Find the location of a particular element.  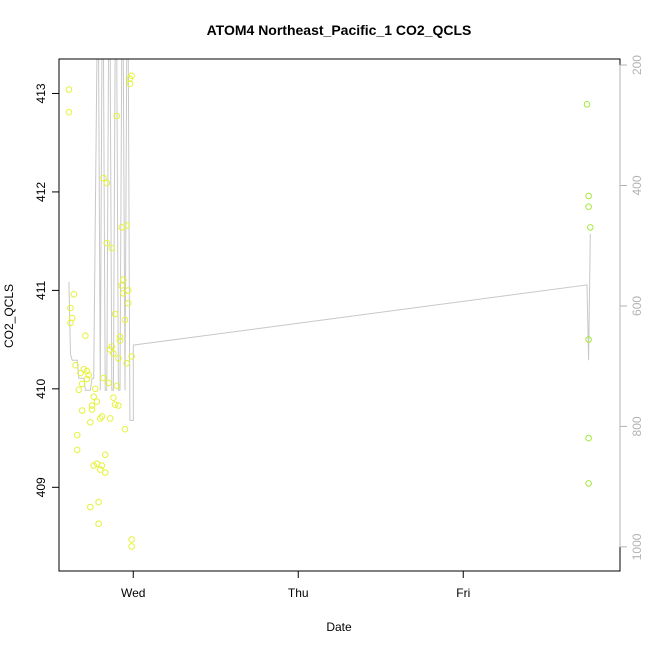

x-tick-label: Thu is located at coordinates (298, 593).